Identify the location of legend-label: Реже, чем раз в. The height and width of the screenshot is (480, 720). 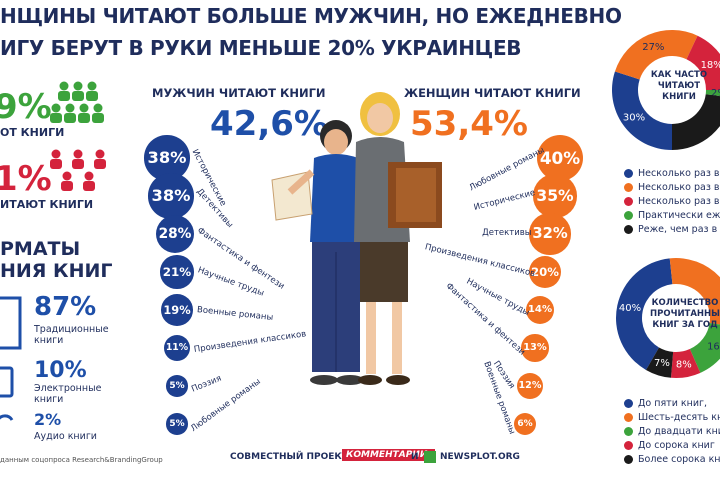
(678, 229).